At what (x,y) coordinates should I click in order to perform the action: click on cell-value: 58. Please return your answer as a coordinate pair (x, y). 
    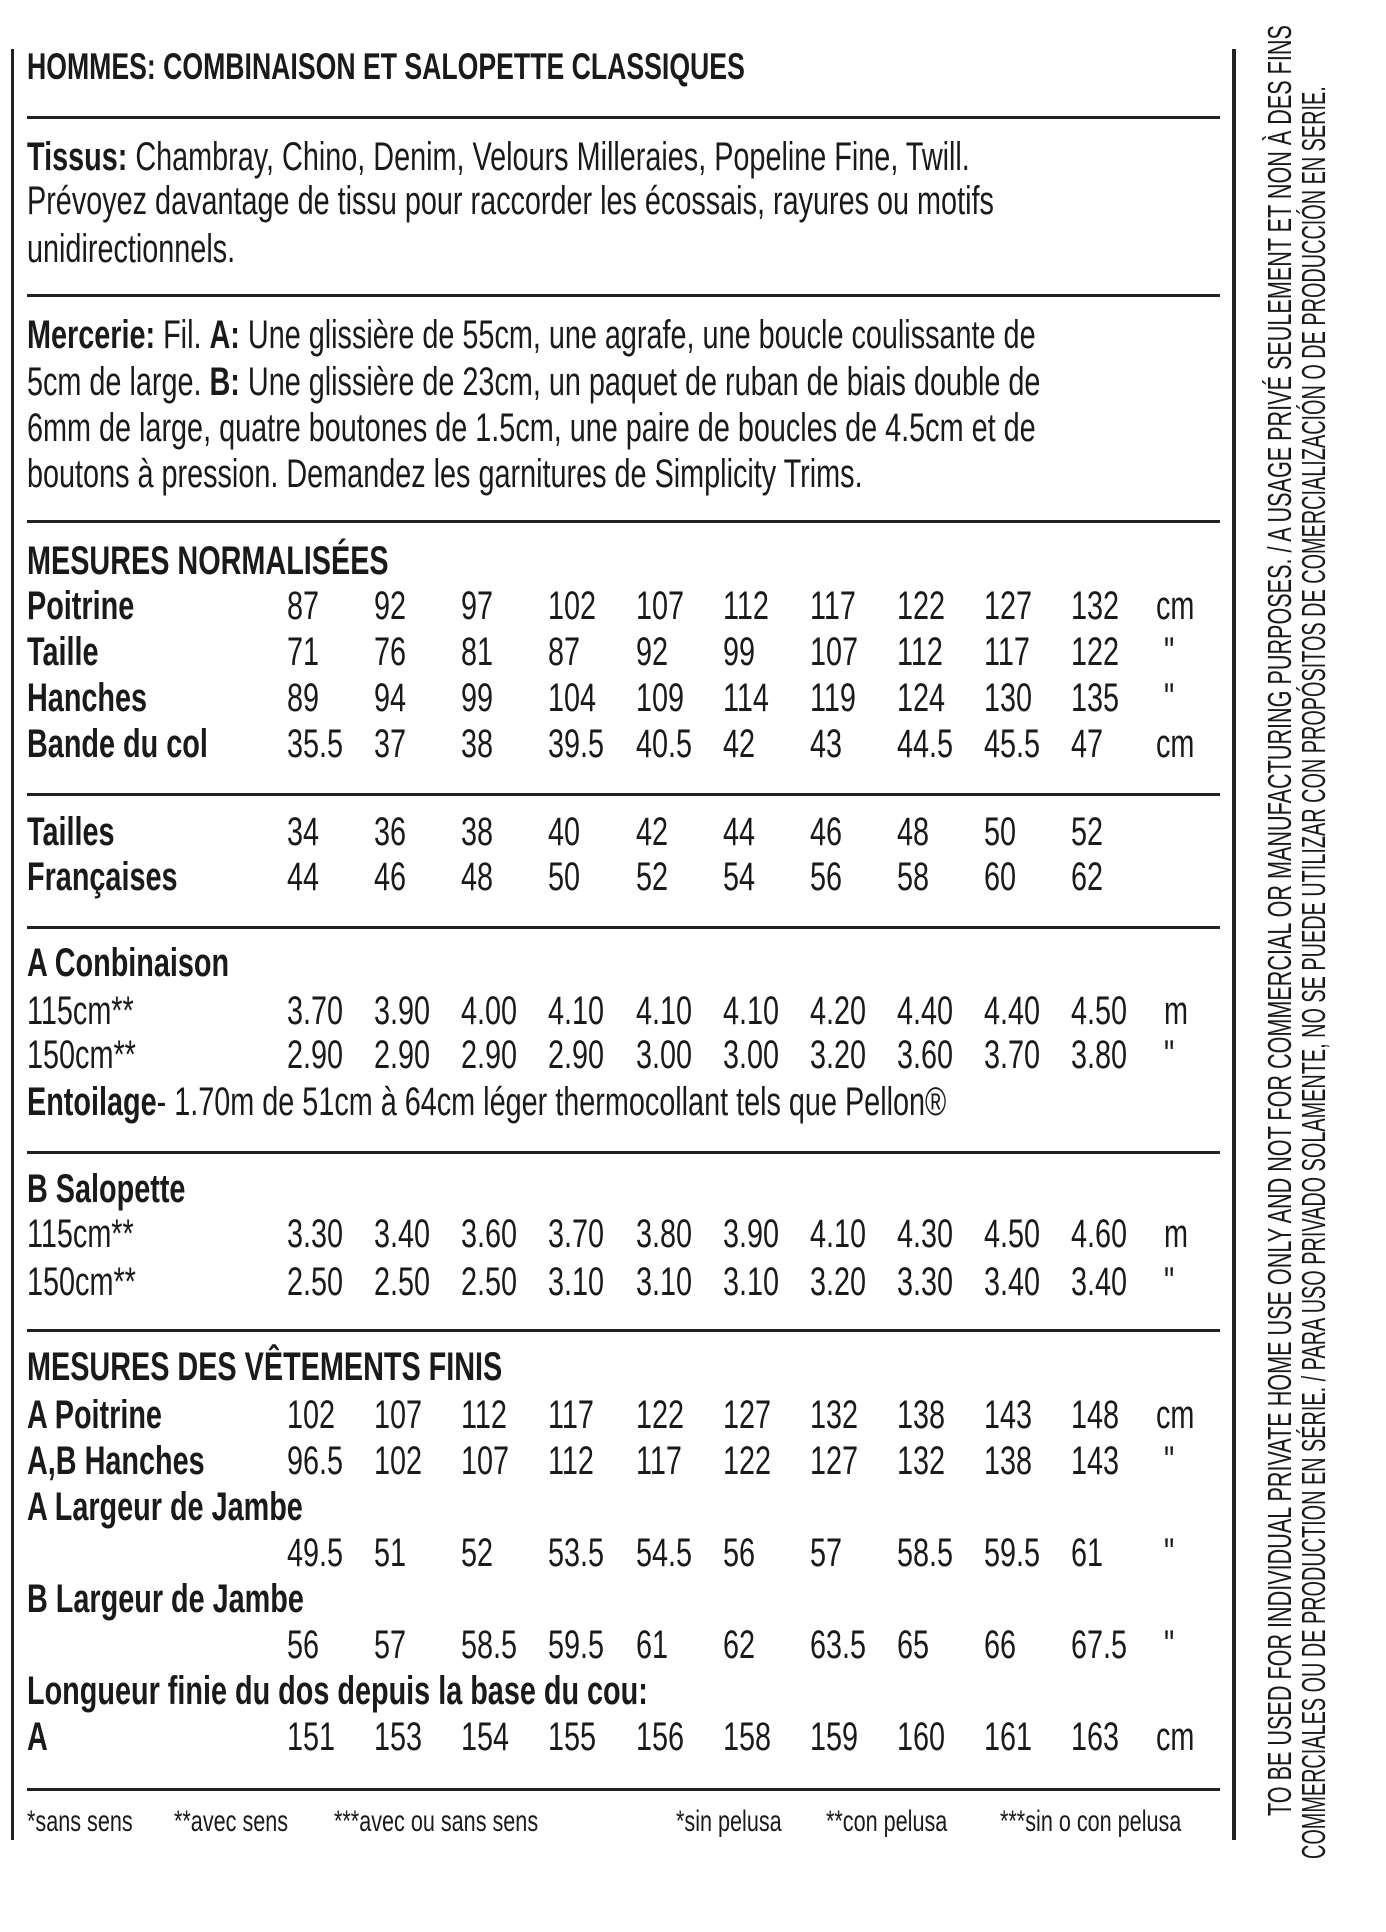
    Looking at the image, I should click on (913, 877).